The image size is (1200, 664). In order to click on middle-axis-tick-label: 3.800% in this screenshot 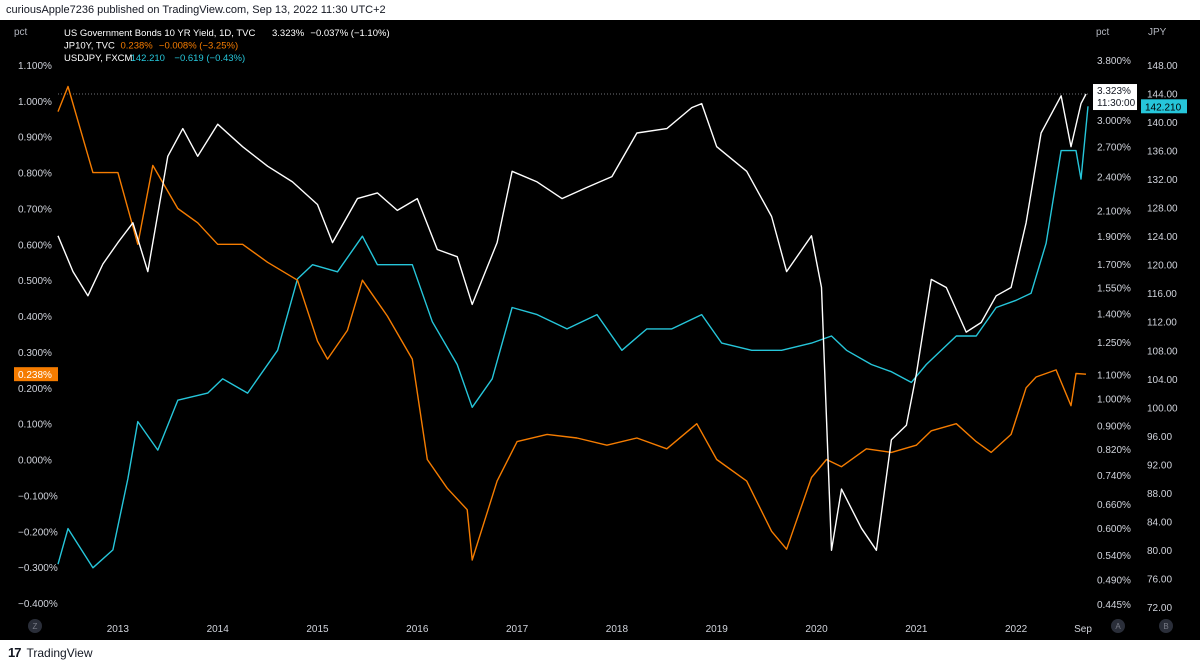, I will do `click(1114, 61)`.